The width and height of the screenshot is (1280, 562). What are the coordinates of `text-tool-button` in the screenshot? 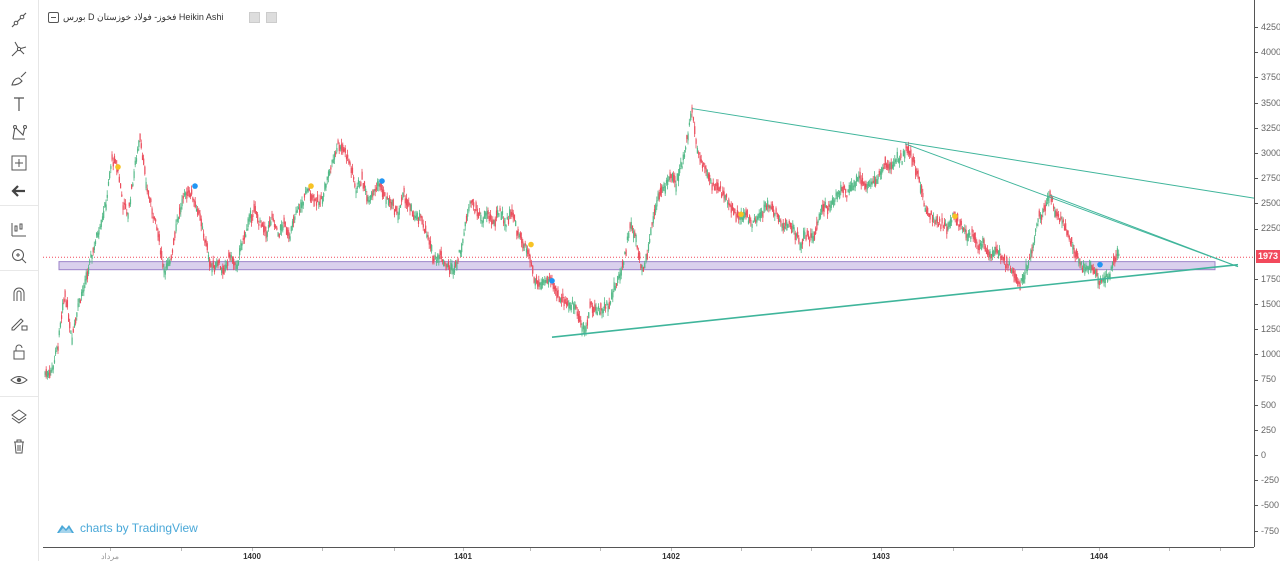 It's located at (19, 104).